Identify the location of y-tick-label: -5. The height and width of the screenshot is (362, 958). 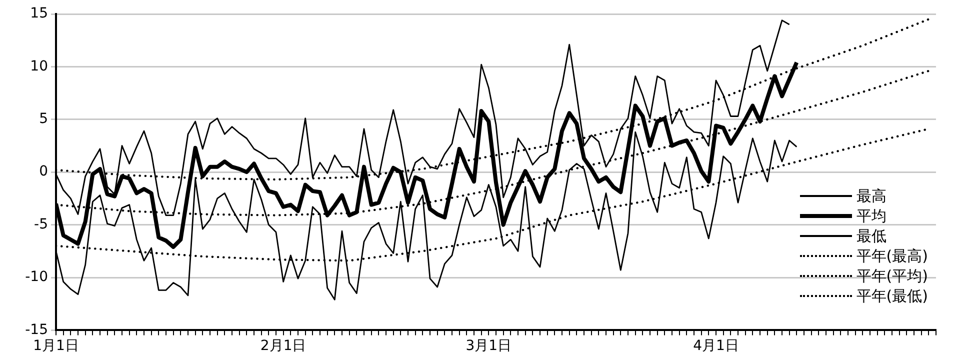
(41, 224).